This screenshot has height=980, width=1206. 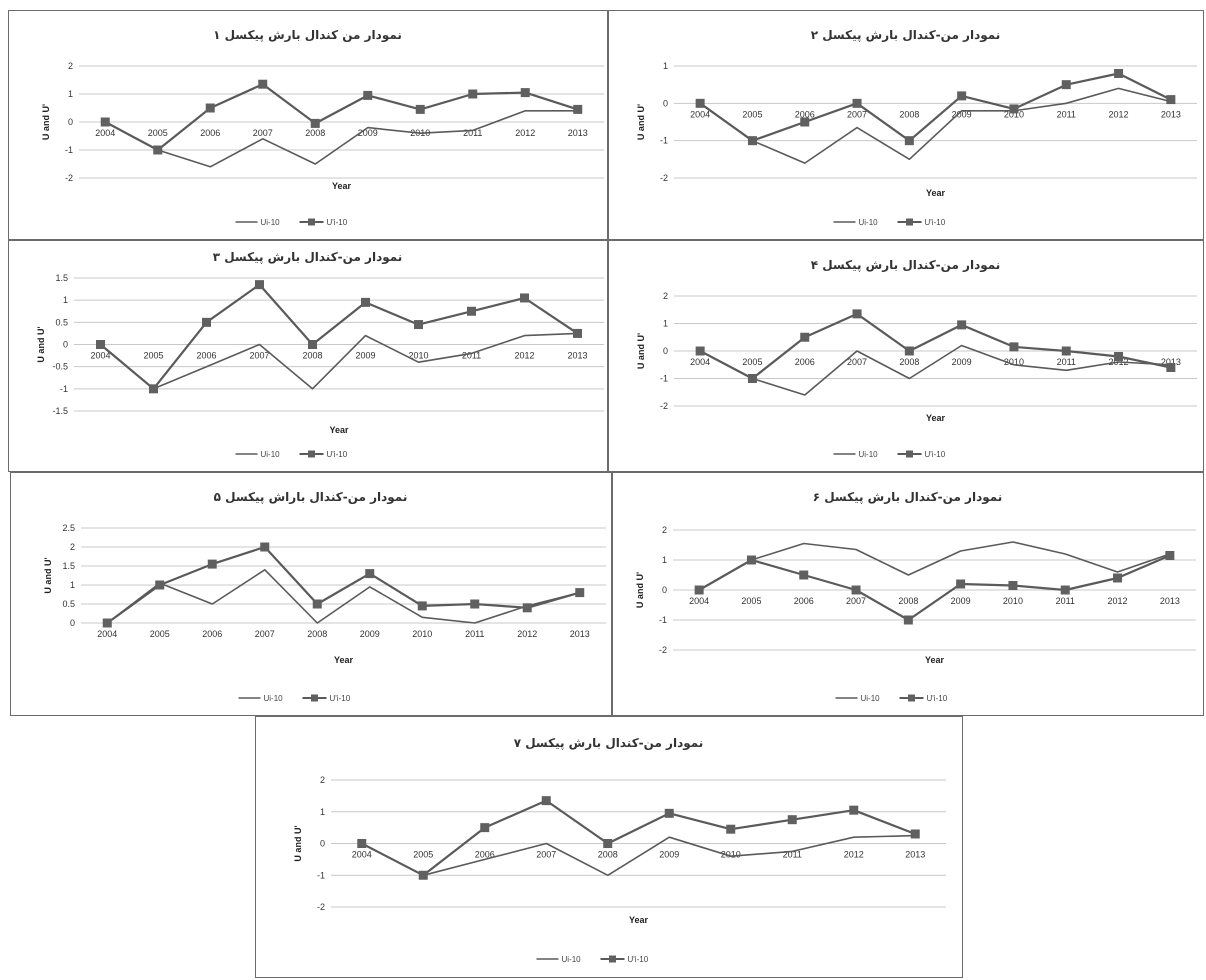 What do you see at coordinates (311, 497) in the screenshot?
I see `chart-title: نمودار من-کندال باراش پیکسل ۵` at bounding box center [311, 497].